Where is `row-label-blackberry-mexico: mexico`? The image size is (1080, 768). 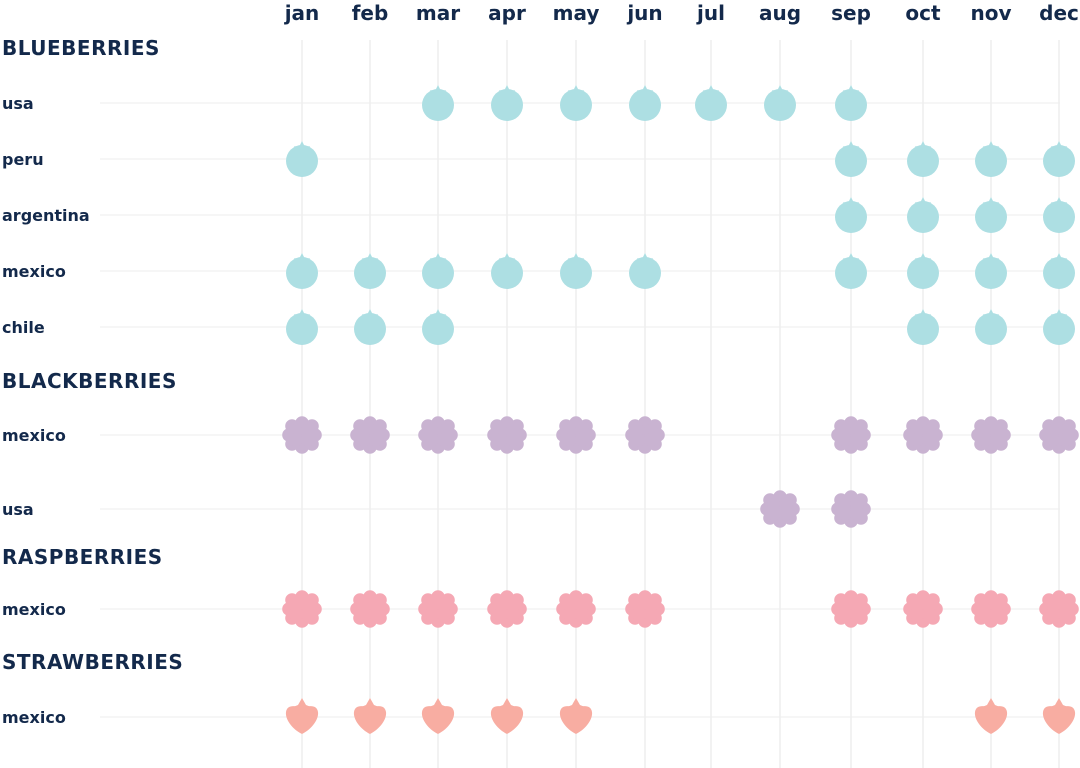 row-label-blackberry-mexico: mexico is located at coordinates (34, 435).